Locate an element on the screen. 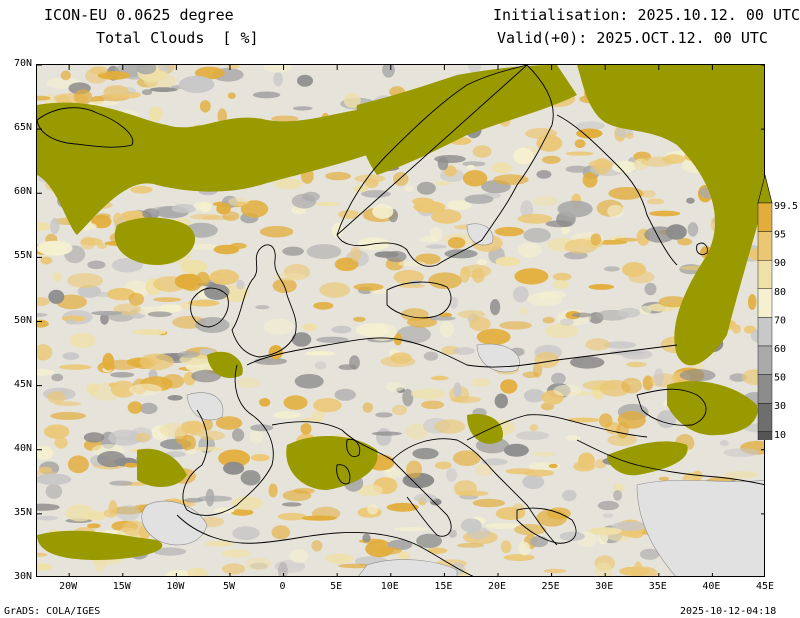  lon-tick-label: 25E is located at coordinates (550, 586).